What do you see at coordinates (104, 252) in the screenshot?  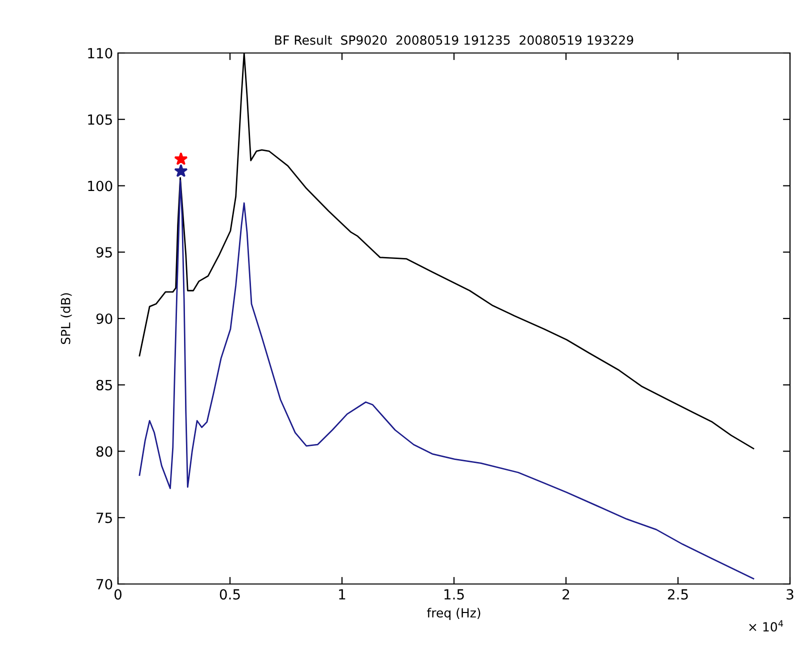 I see `y-tick-label: 95` at bounding box center [104, 252].